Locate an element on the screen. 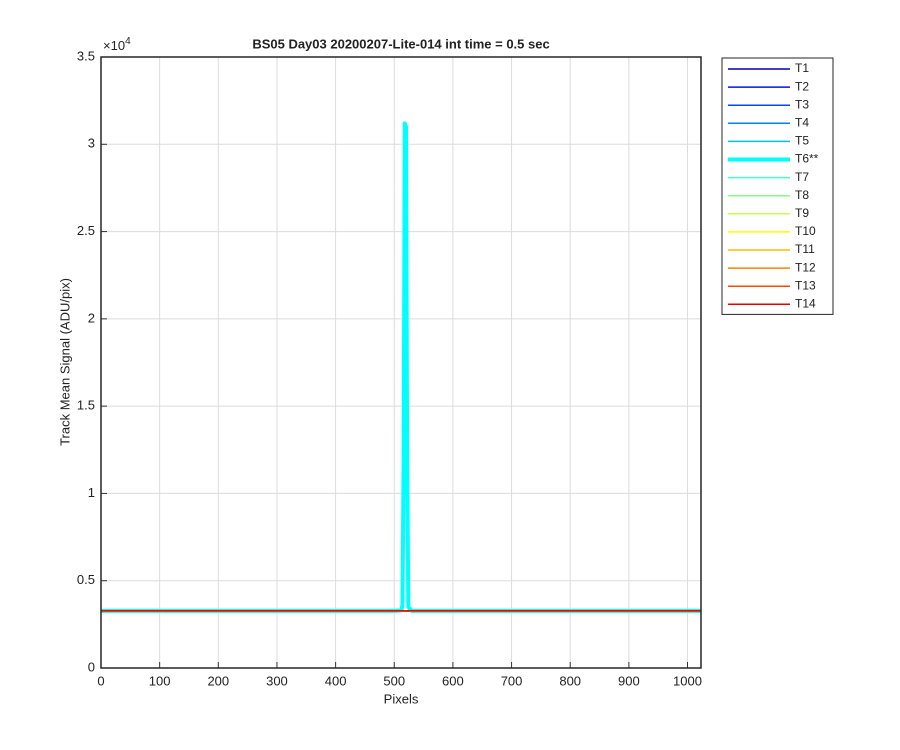 This screenshot has width=900, height=750. x-tick-label: 400 is located at coordinates (336, 680).